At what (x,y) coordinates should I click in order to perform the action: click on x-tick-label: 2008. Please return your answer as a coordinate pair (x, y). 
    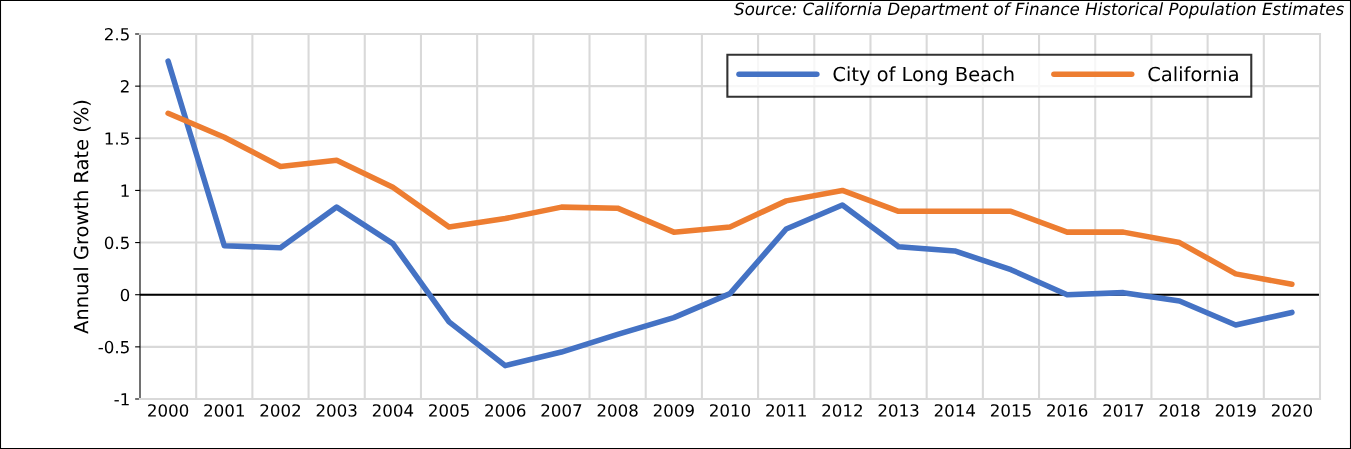
    Looking at the image, I should click on (617, 410).